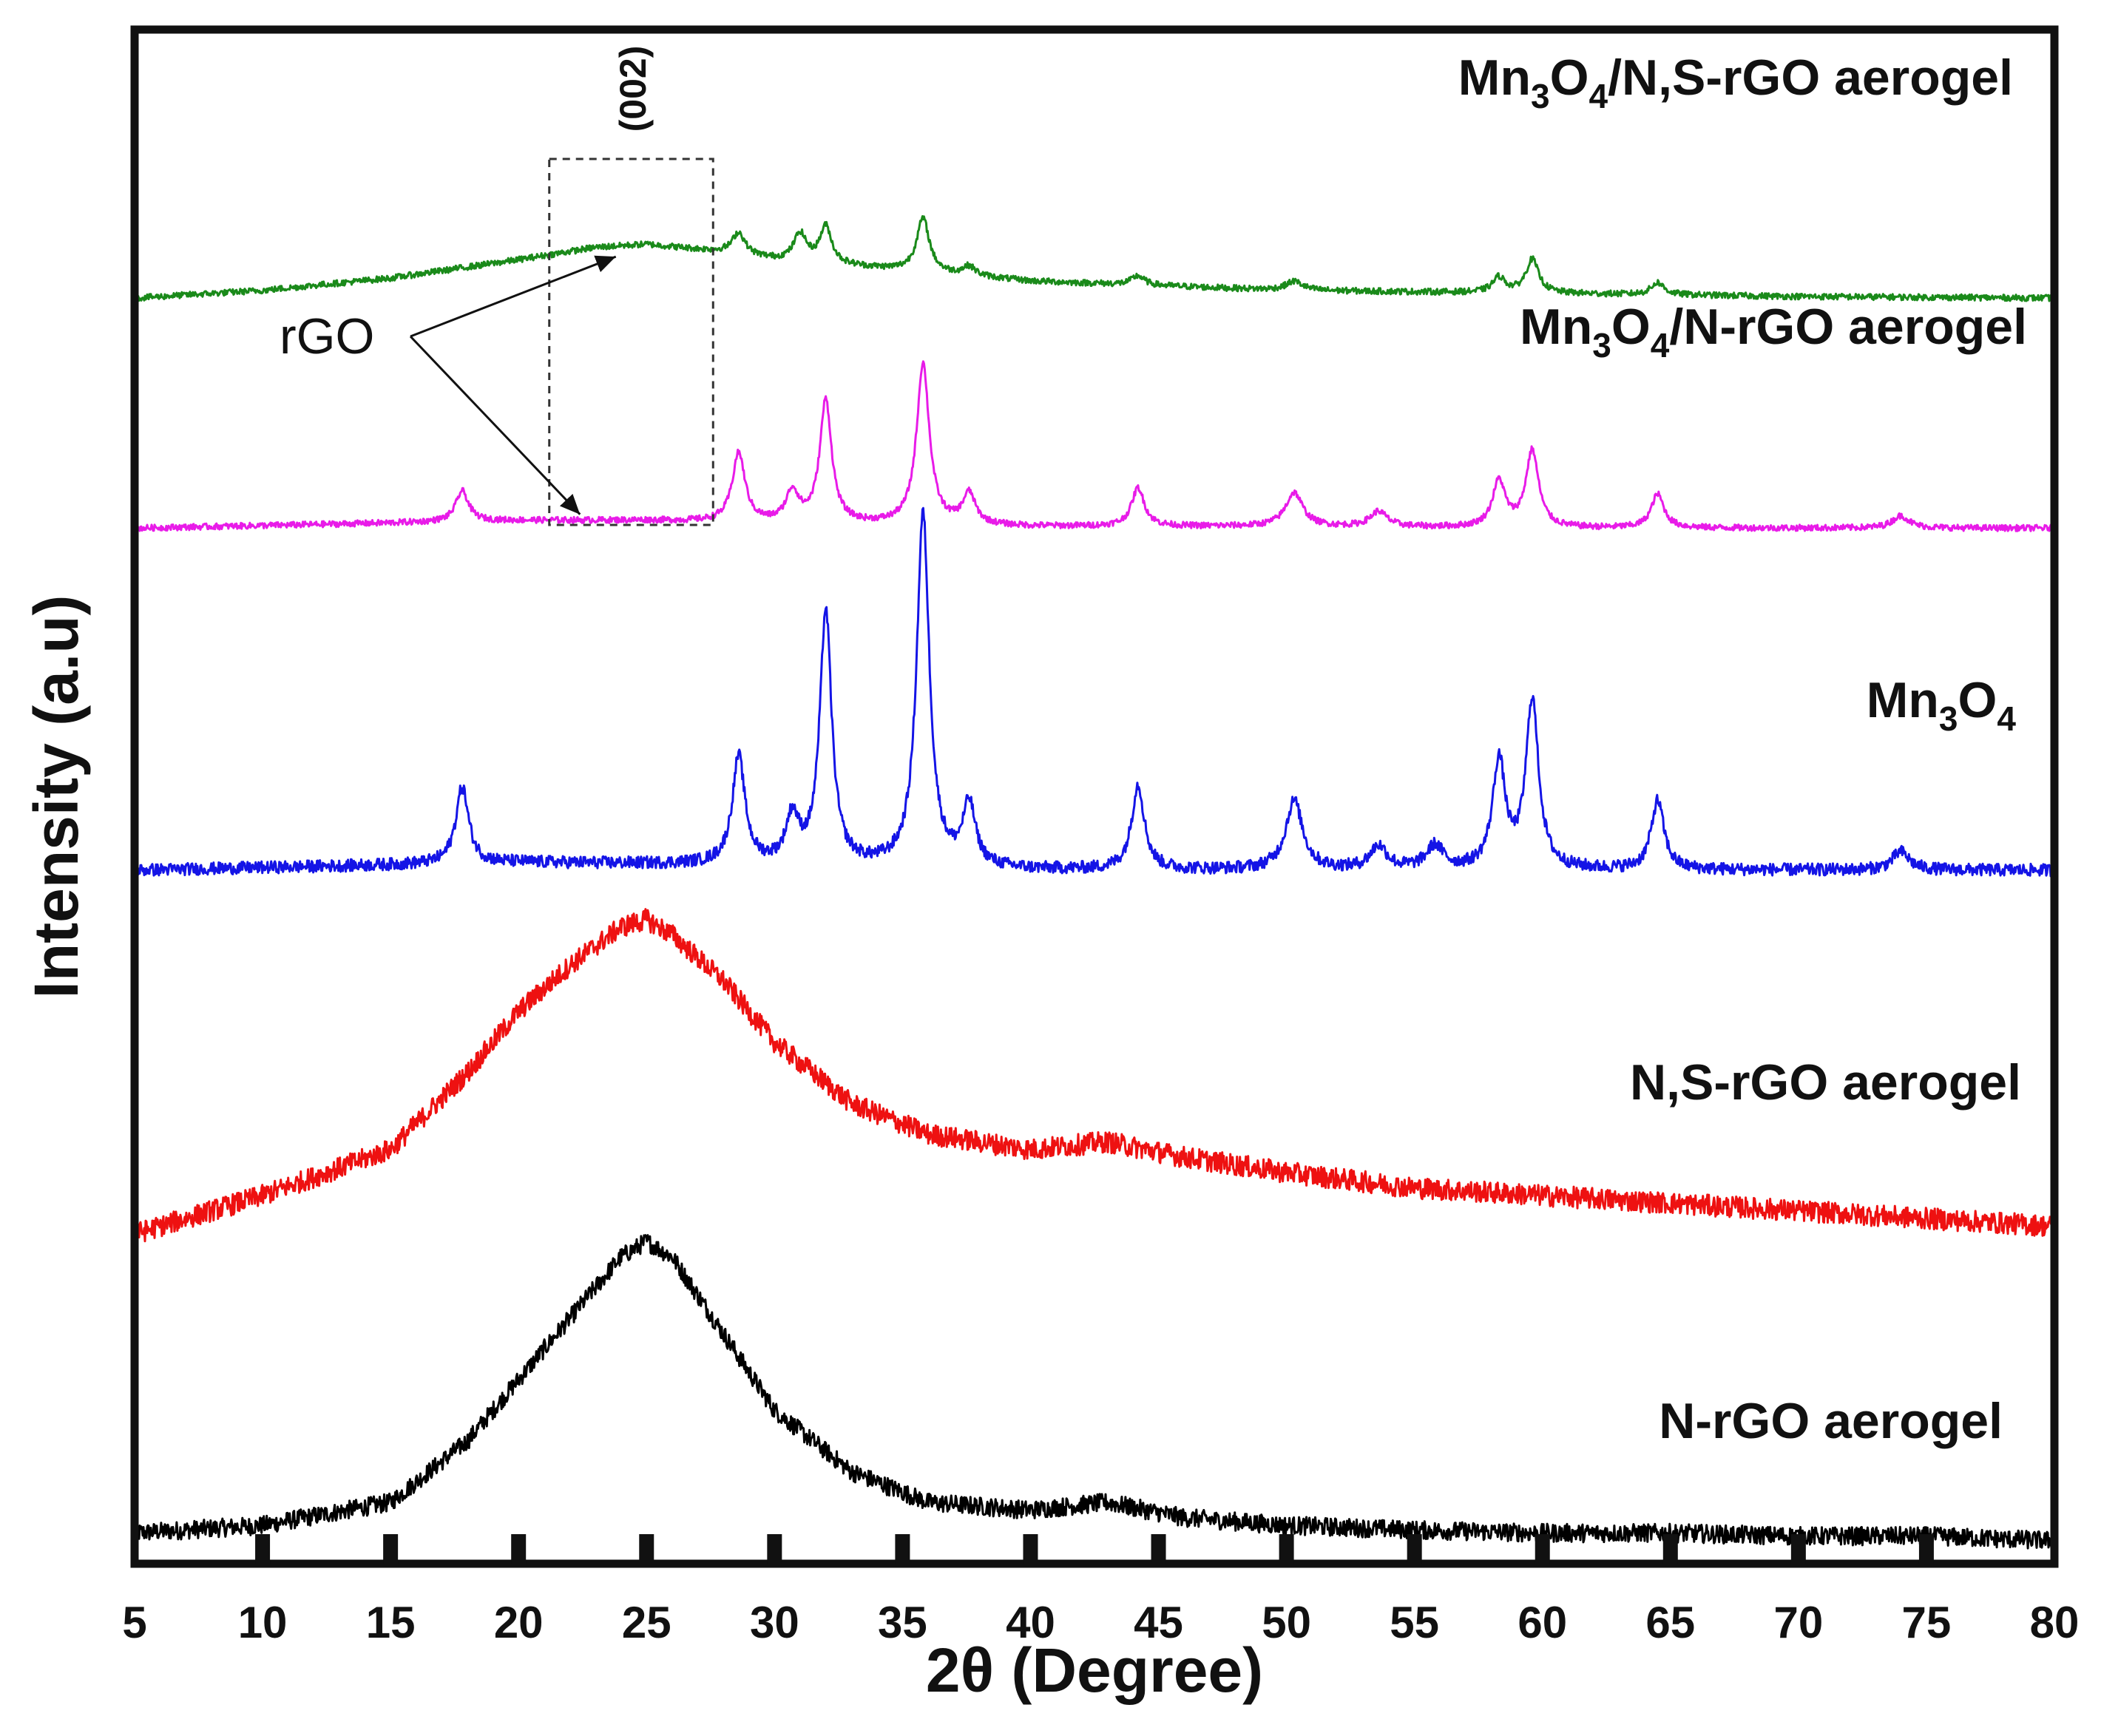 The height and width of the screenshot is (1736, 2101). What do you see at coordinates (1542, 1622) in the screenshot?
I see `x-tick-label: 60` at bounding box center [1542, 1622].